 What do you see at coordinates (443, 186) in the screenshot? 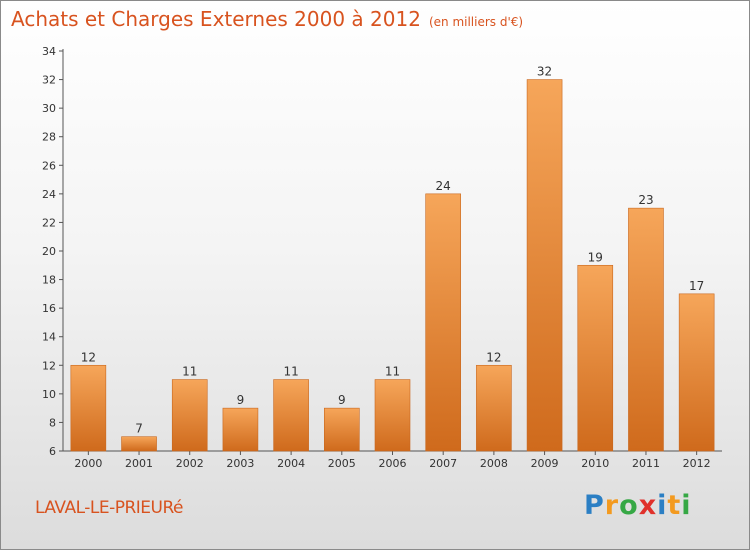
I see `data-label-2007: 24` at bounding box center [443, 186].